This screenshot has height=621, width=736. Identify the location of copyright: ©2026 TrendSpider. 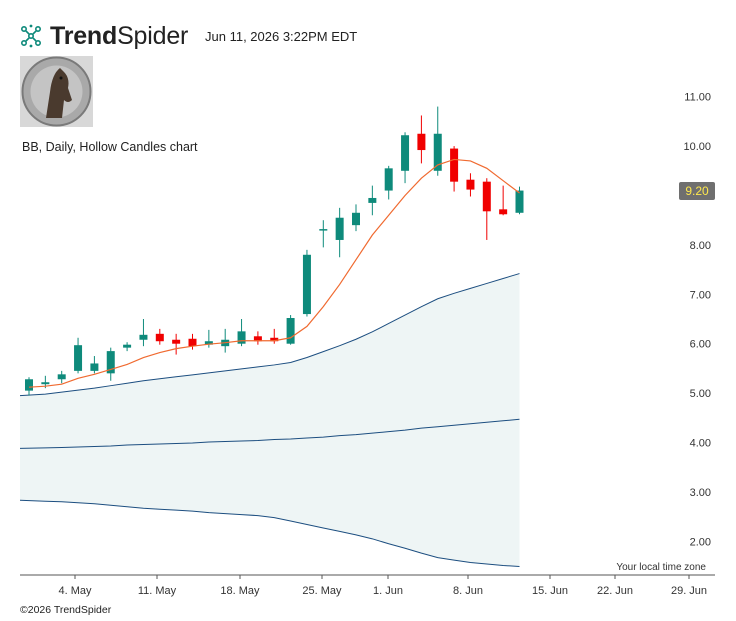
(66, 610).